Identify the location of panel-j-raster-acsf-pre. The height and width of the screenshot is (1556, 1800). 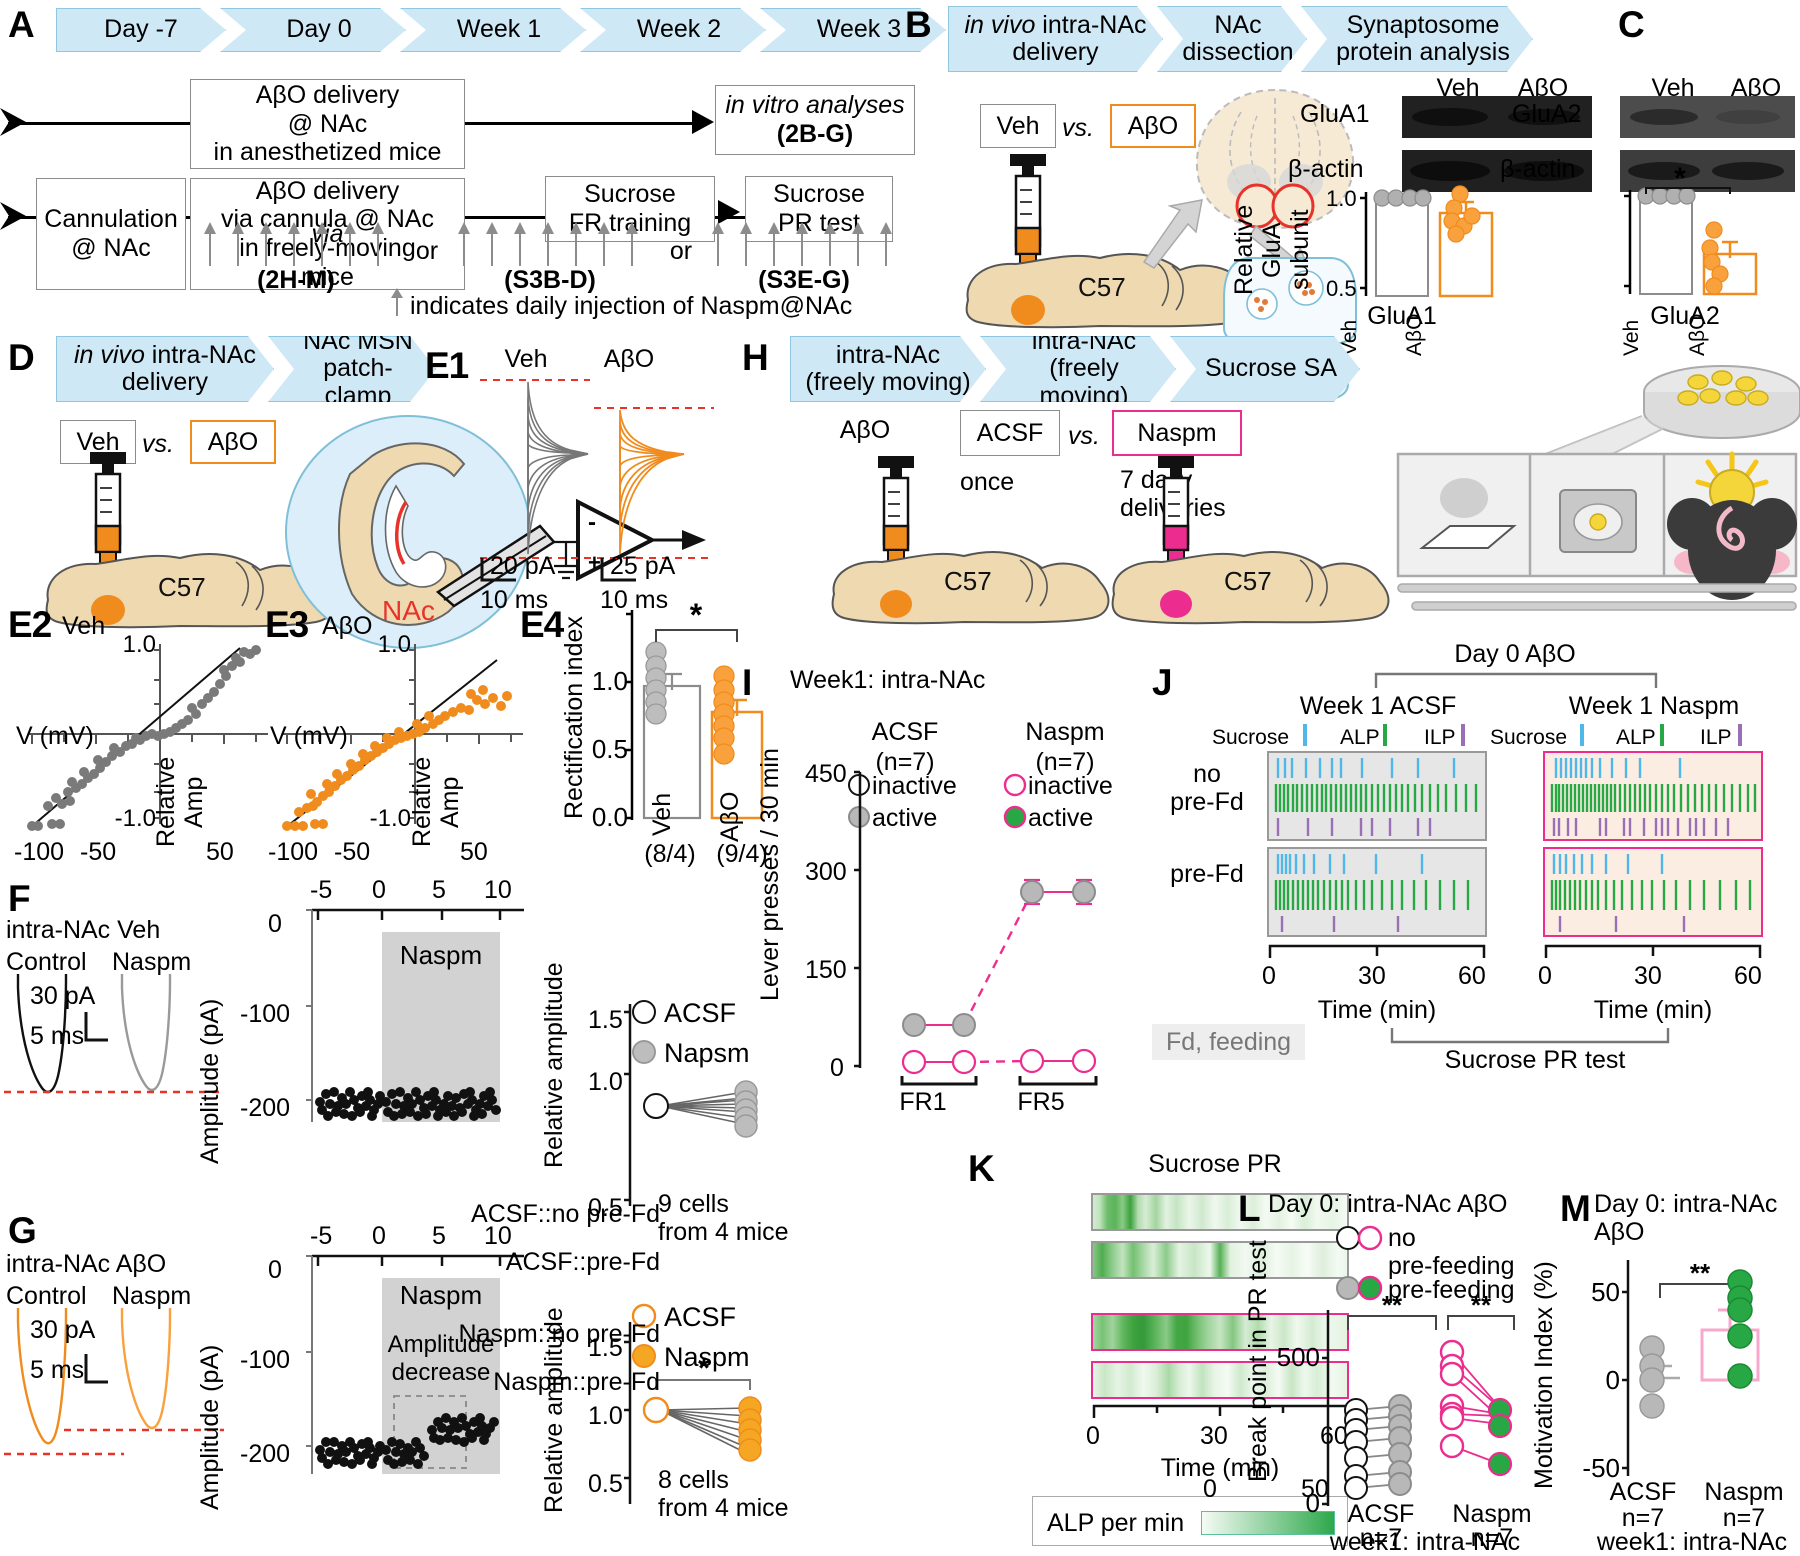
(1377, 892).